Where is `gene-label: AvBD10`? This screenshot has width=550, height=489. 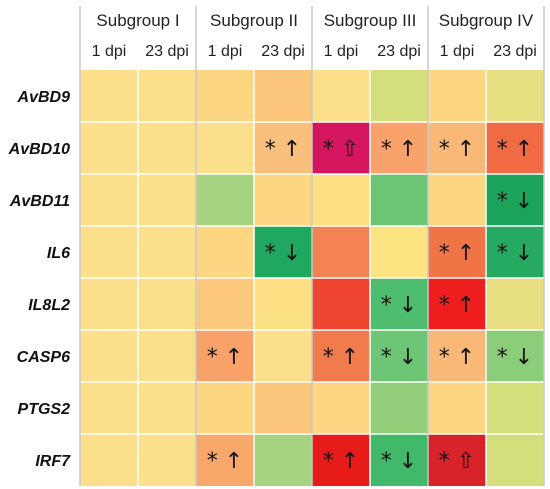
gene-label: AvBD10 is located at coordinates (39, 149).